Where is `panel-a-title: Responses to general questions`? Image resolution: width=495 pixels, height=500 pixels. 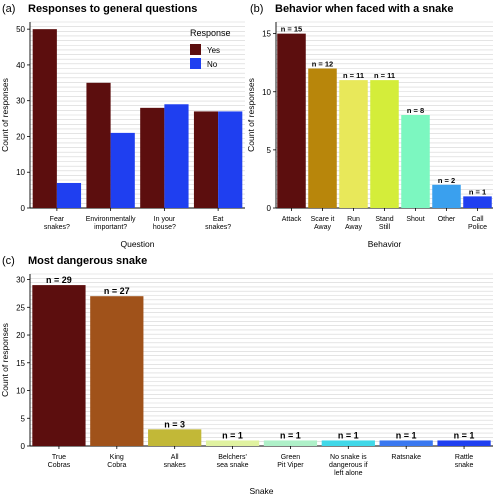 panel-a-title: Responses to general questions is located at coordinates (112, 9).